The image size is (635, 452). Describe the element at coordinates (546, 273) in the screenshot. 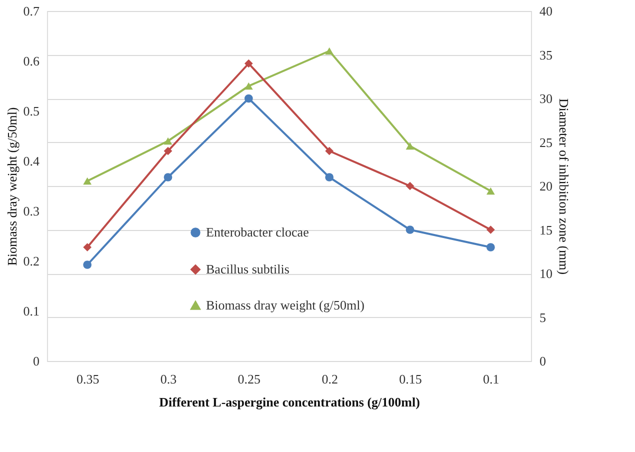

I see `y2-tick-label: 10` at that location.